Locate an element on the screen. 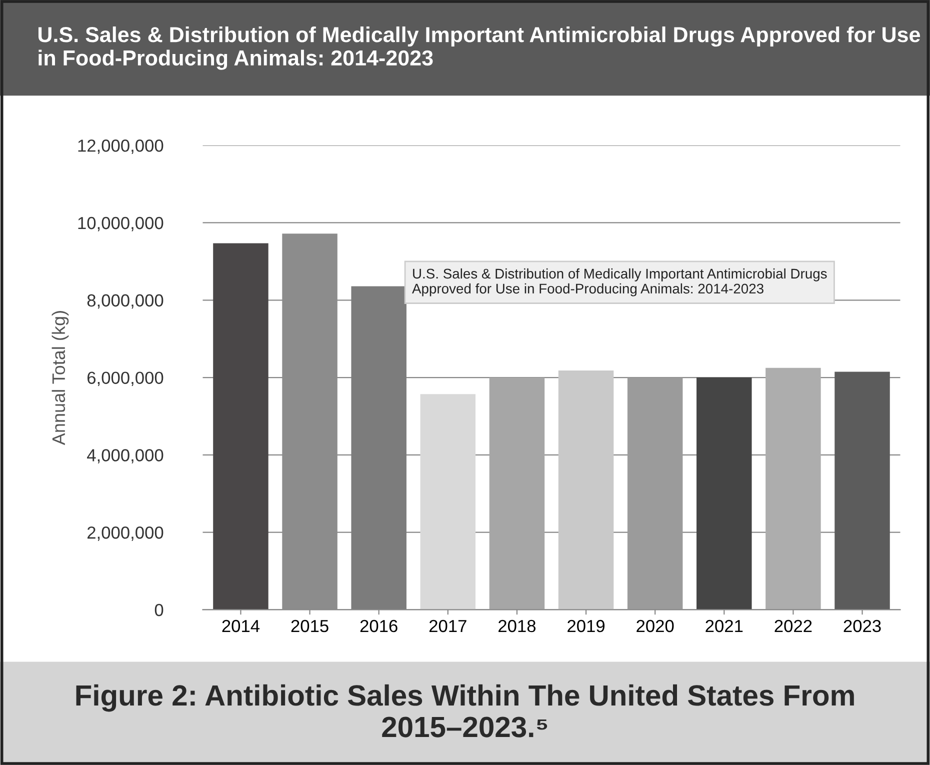 This screenshot has height=765, width=930. x-tick-label: 2017 is located at coordinates (447, 626).